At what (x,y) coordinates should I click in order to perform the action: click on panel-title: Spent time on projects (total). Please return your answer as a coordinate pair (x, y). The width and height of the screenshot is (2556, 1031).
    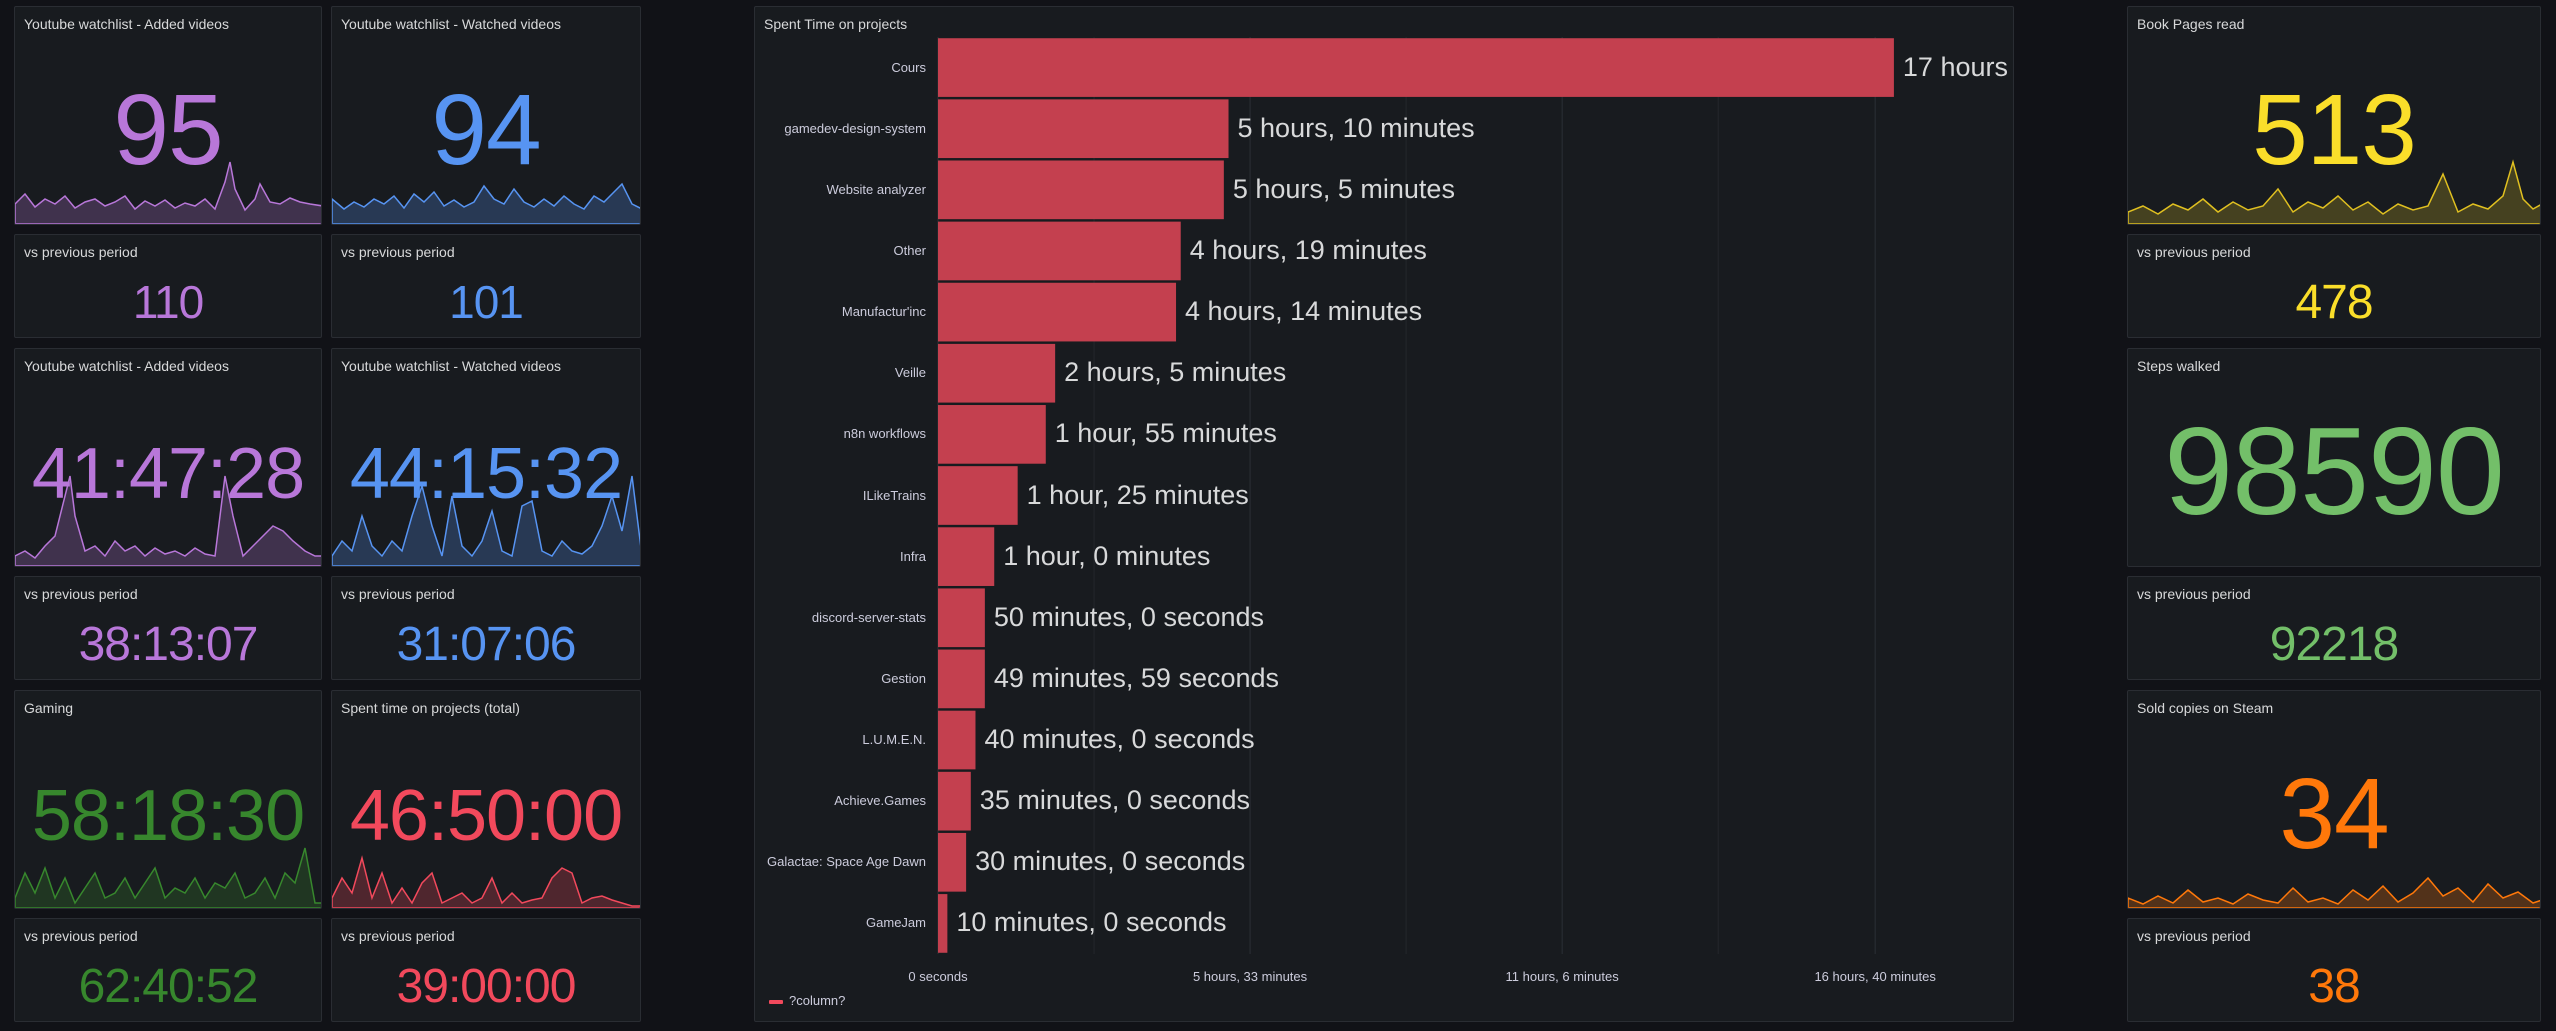
    Looking at the image, I should click on (430, 708).